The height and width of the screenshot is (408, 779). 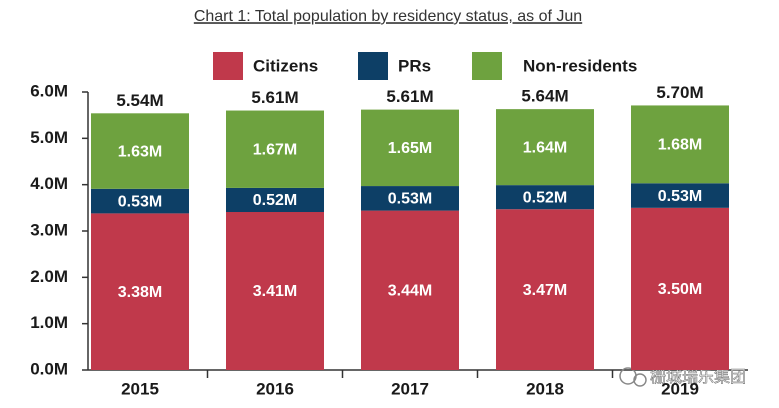 What do you see at coordinates (275, 388) in the screenshot?
I see `x-tick-label: 2016` at bounding box center [275, 388].